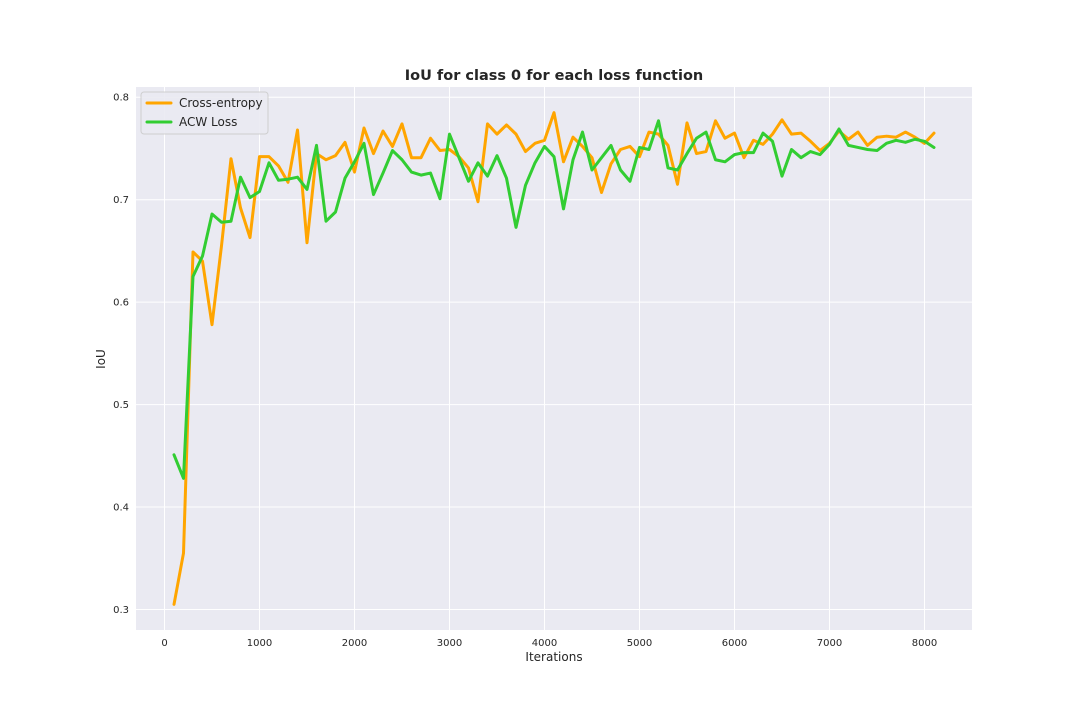  Describe the element at coordinates (121, 303) in the screenshot. I see `y-tick-label: 0.6` at that location.